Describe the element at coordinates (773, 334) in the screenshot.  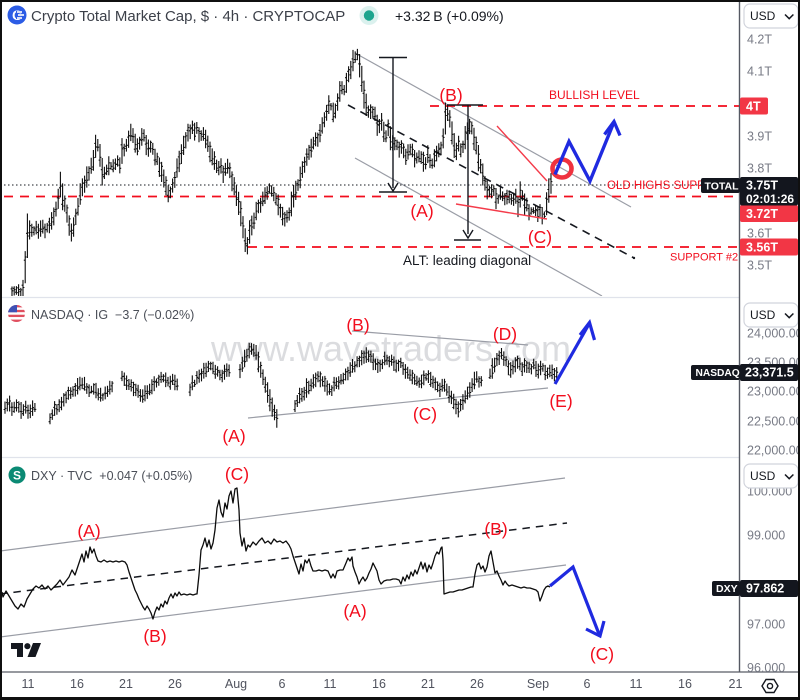
I see `svg-text: 24,000.00` at that location.